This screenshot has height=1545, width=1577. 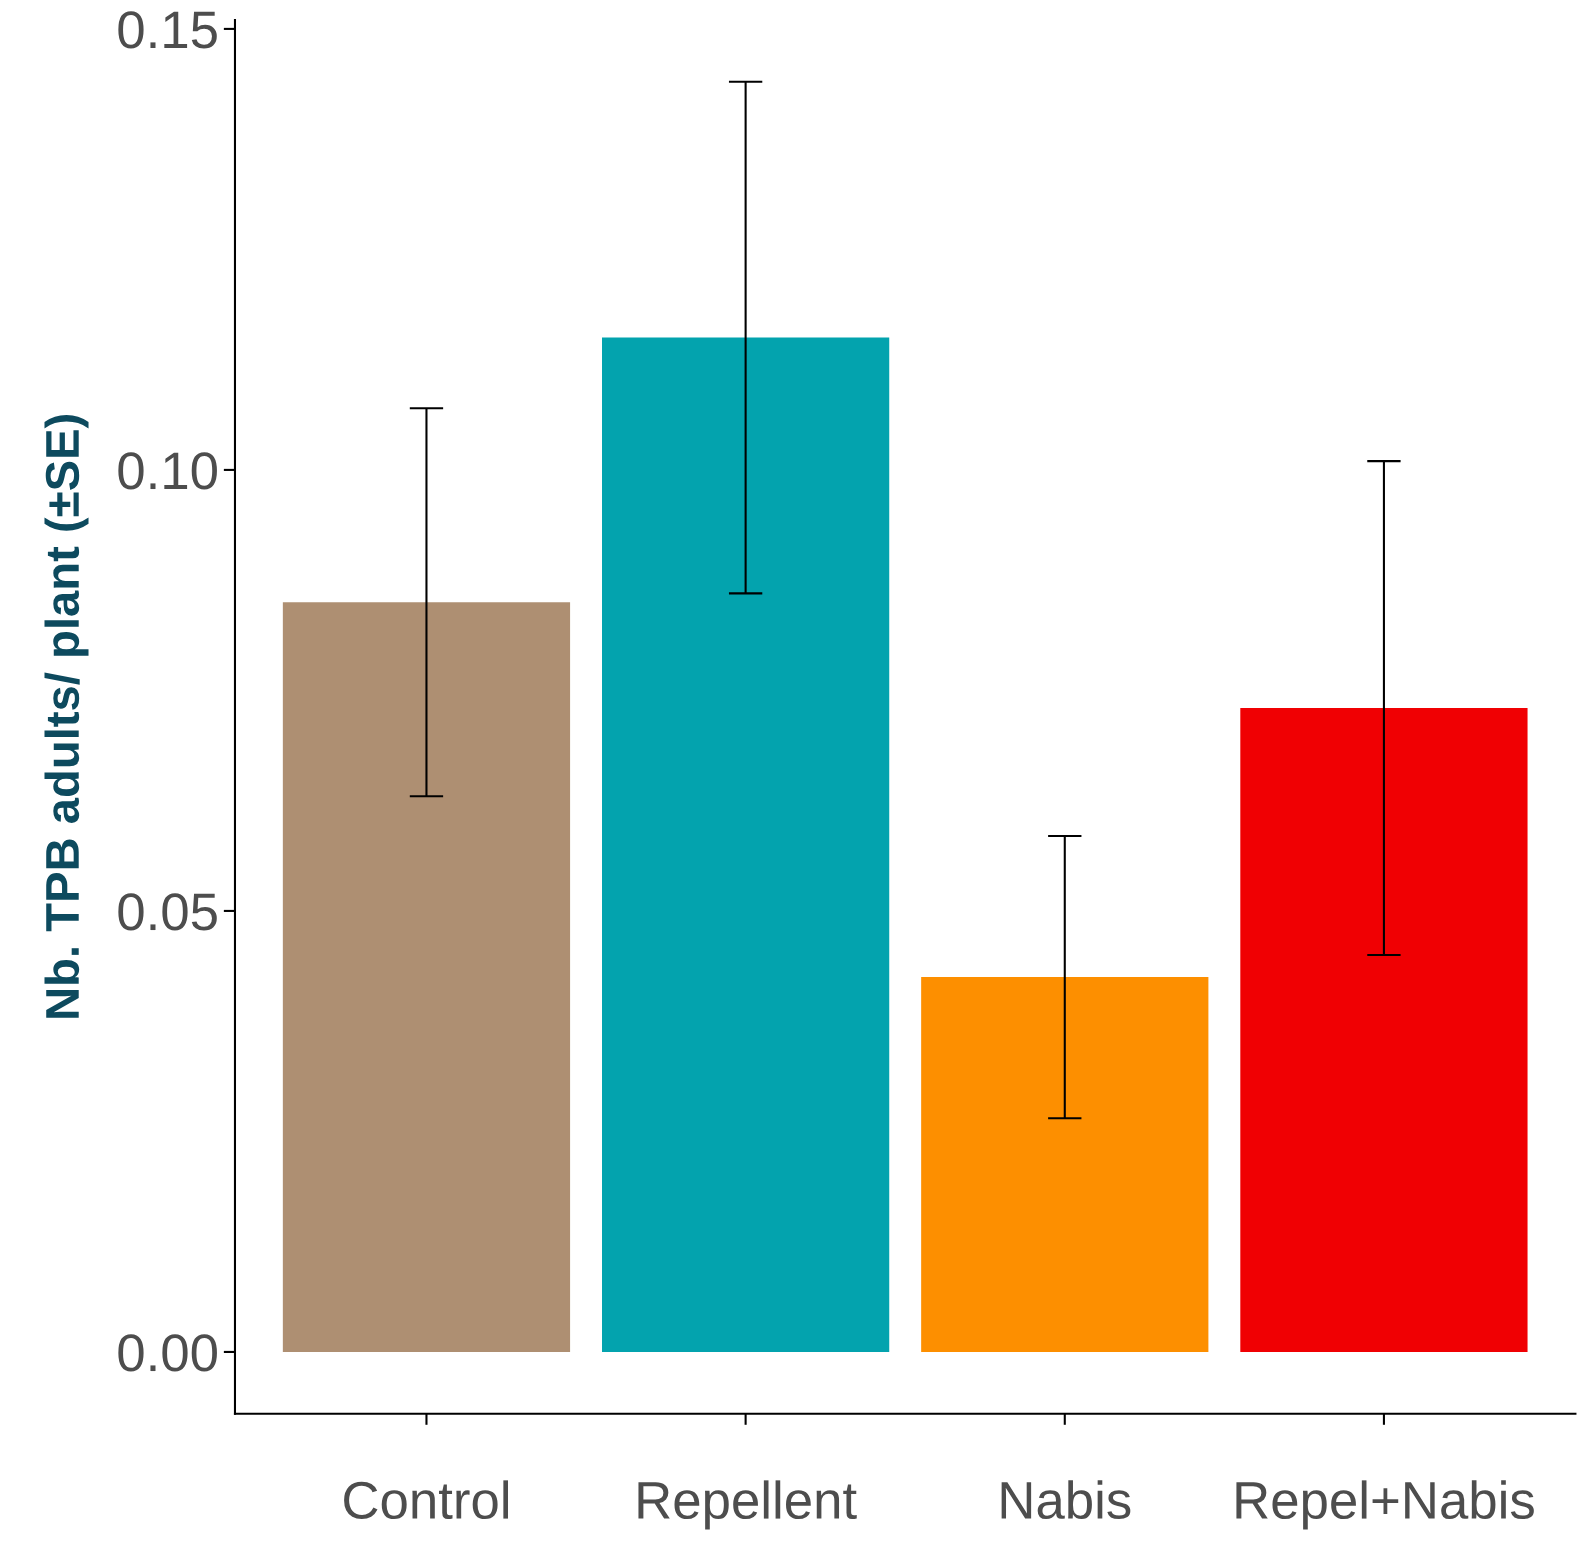 I want to click on x-tick-label: Repellent, so click(x=747, y=1505).